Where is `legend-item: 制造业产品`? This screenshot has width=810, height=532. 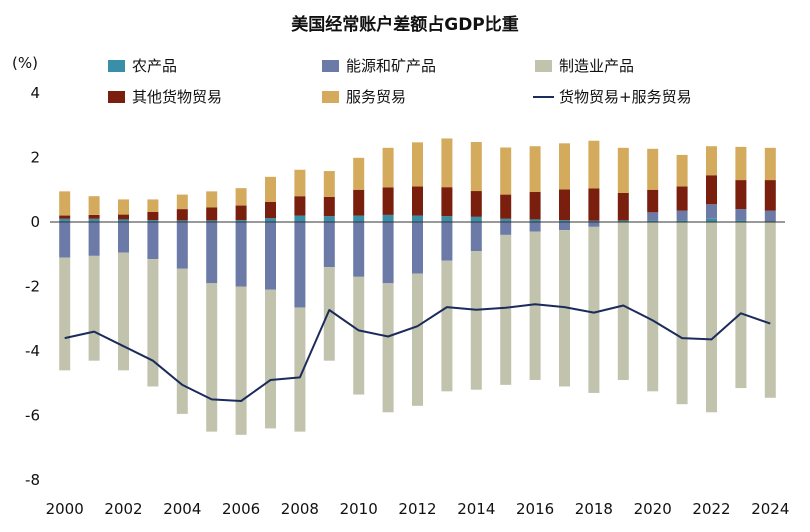
legend-item: 制造业产品 is located at coordinates (584, 66).